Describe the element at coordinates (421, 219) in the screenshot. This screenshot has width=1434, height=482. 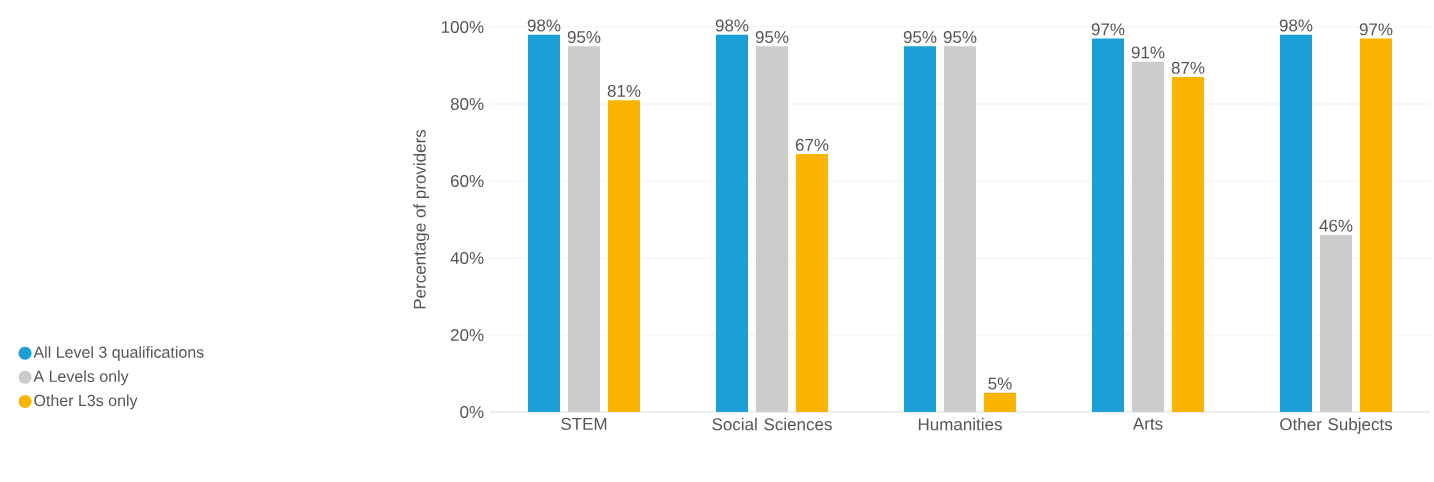
I see `y-axis-title: Percentage of providers` at that location.